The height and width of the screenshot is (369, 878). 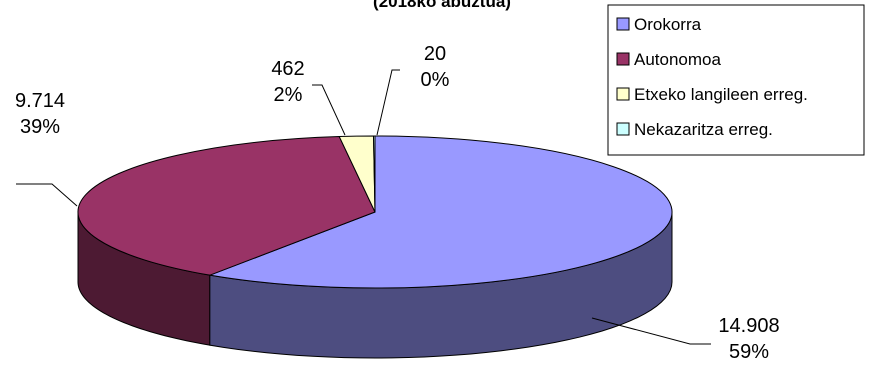 What do you see at coordinates (721, 94) in the screenshot?
I see `legend-label-2: Etxeko langileen erreg.` at bounding box center [721, 94].